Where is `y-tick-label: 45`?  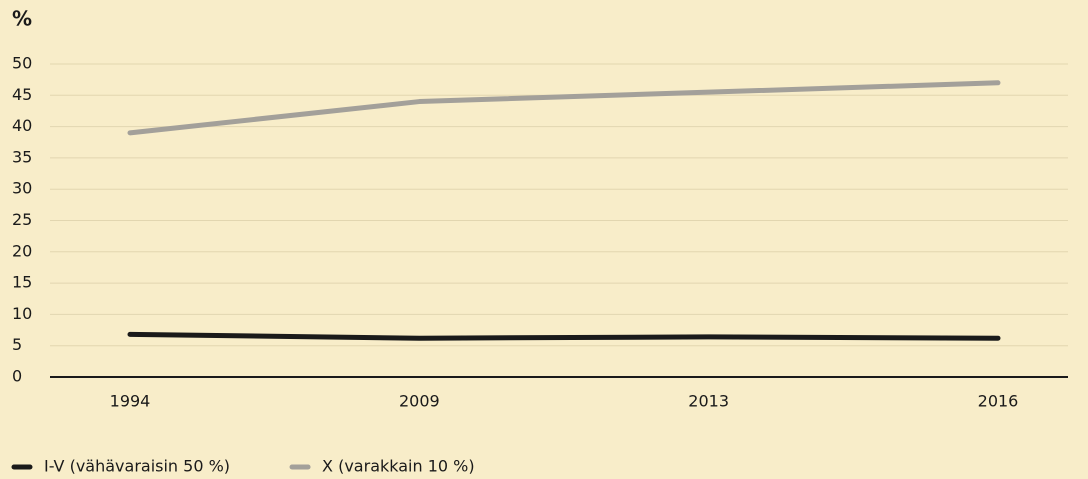
y-tick-label: 45 is located at coordinates (22, 94).